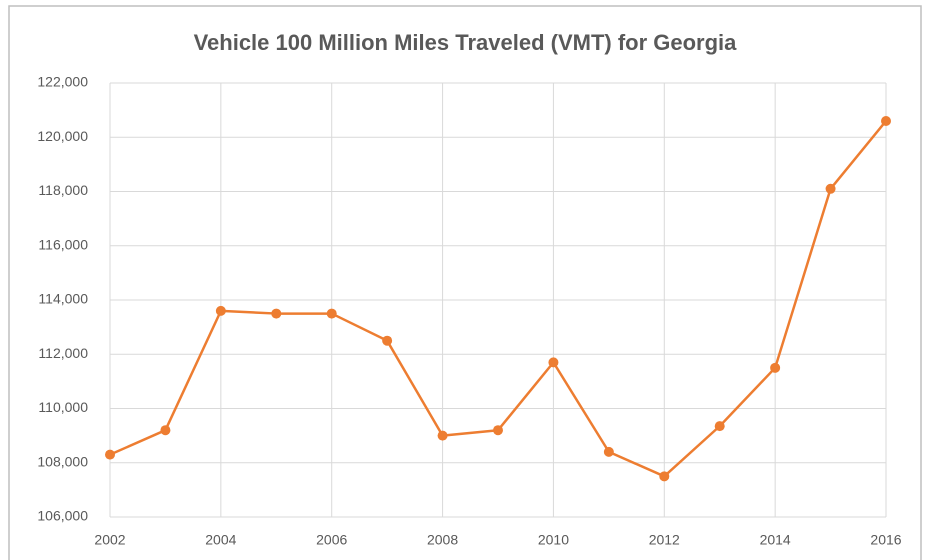  What do you see at coordinates (109, 540) in the screenshot?
I see `x-tick-label: 2002` at bounding box center [109, 540].